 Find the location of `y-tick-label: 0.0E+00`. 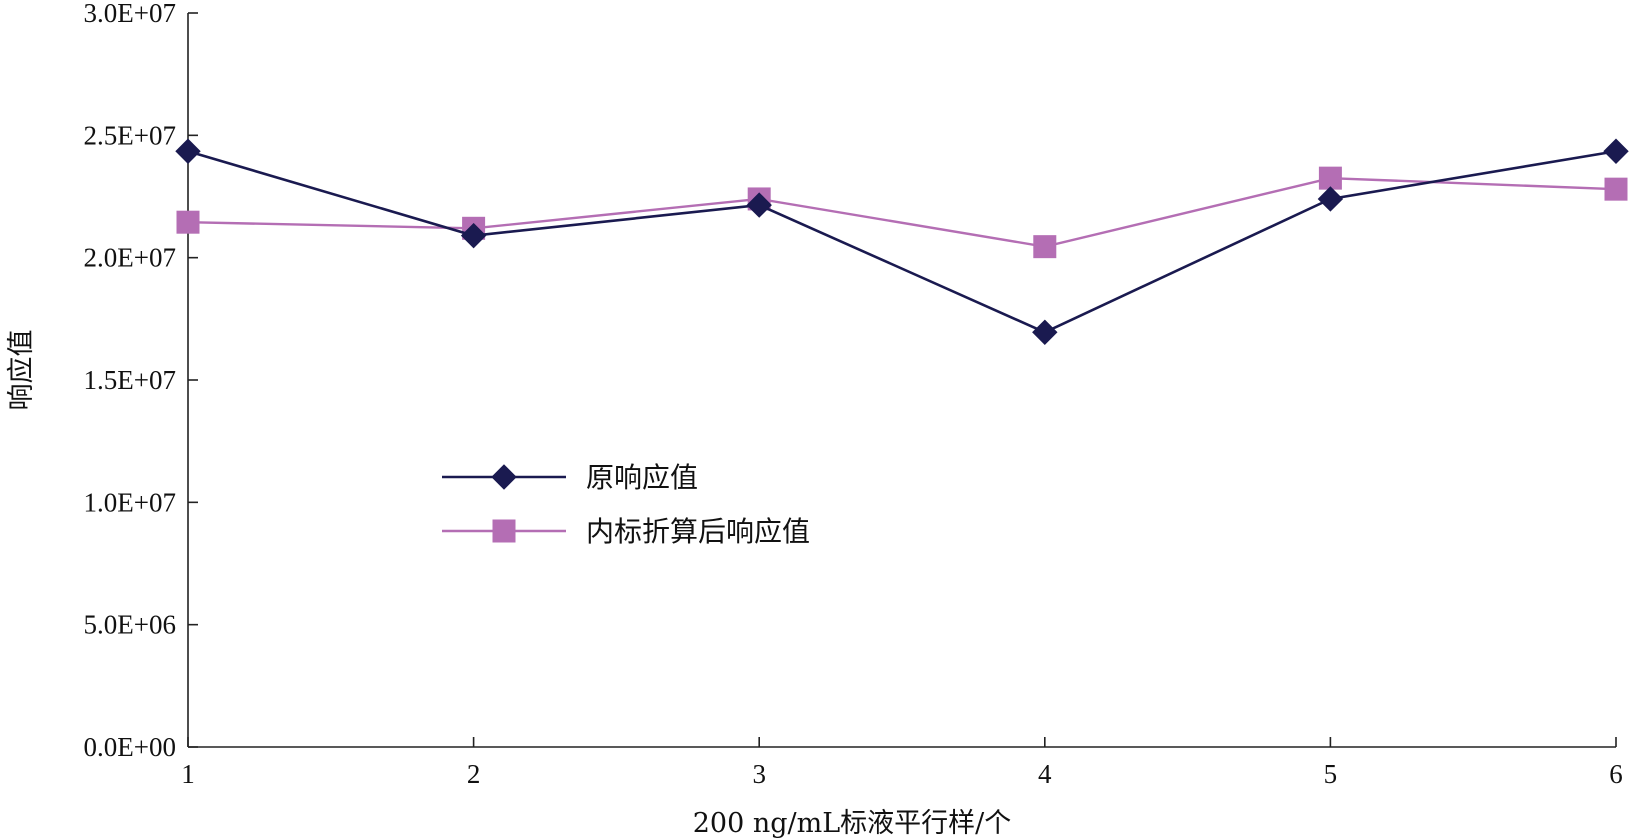

y-tick-label: 0.0E+00 is located at coordinates (130, 747).